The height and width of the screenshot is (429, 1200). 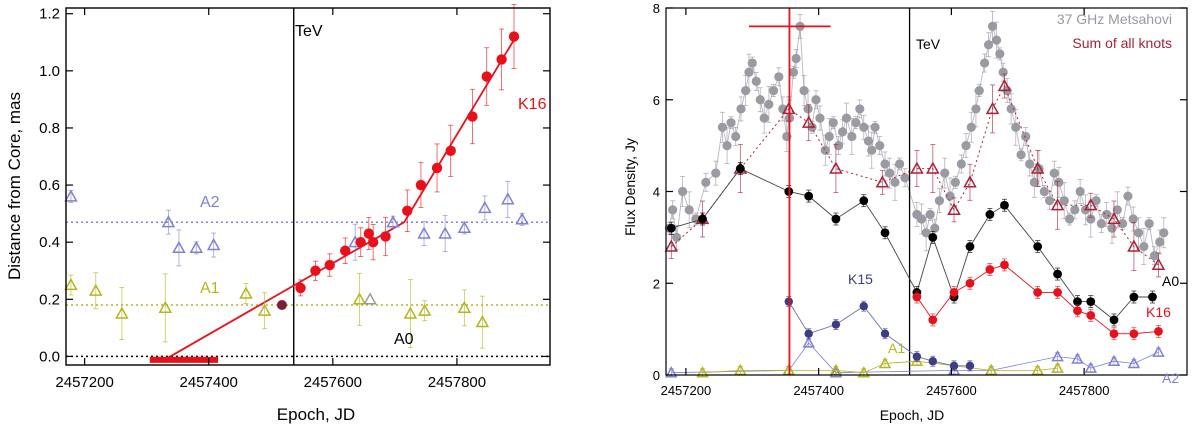 What do you see at coordinates (49, 356) in the screenshot?
I see `left-ytick-label: 0.0` at bounding box center [49, 356].